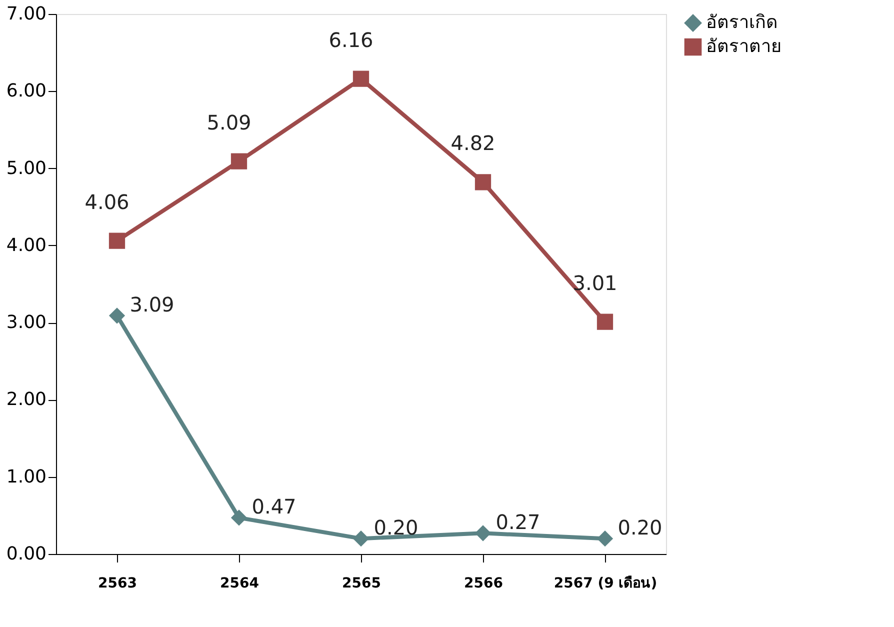 The height and width of the screenshot is (627, 894). I want to click on legend-label: อัตราเกิด, so click(742, 22).